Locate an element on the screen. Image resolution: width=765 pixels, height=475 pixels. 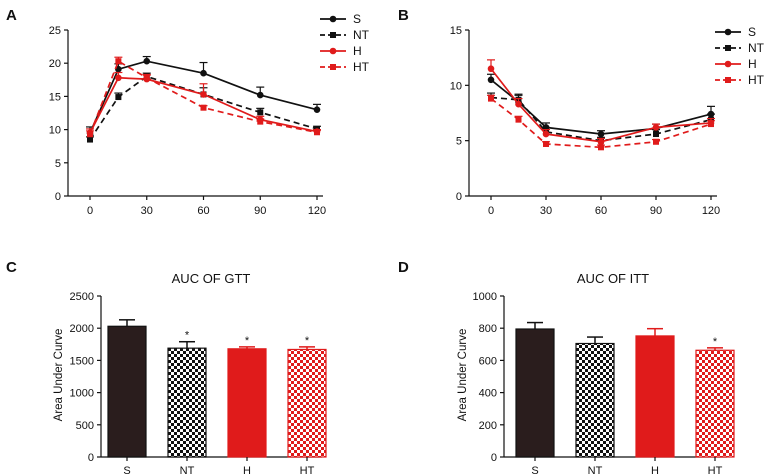
y-axis-label-gtt: Area Under Curve is located at coordinates (59, 375).